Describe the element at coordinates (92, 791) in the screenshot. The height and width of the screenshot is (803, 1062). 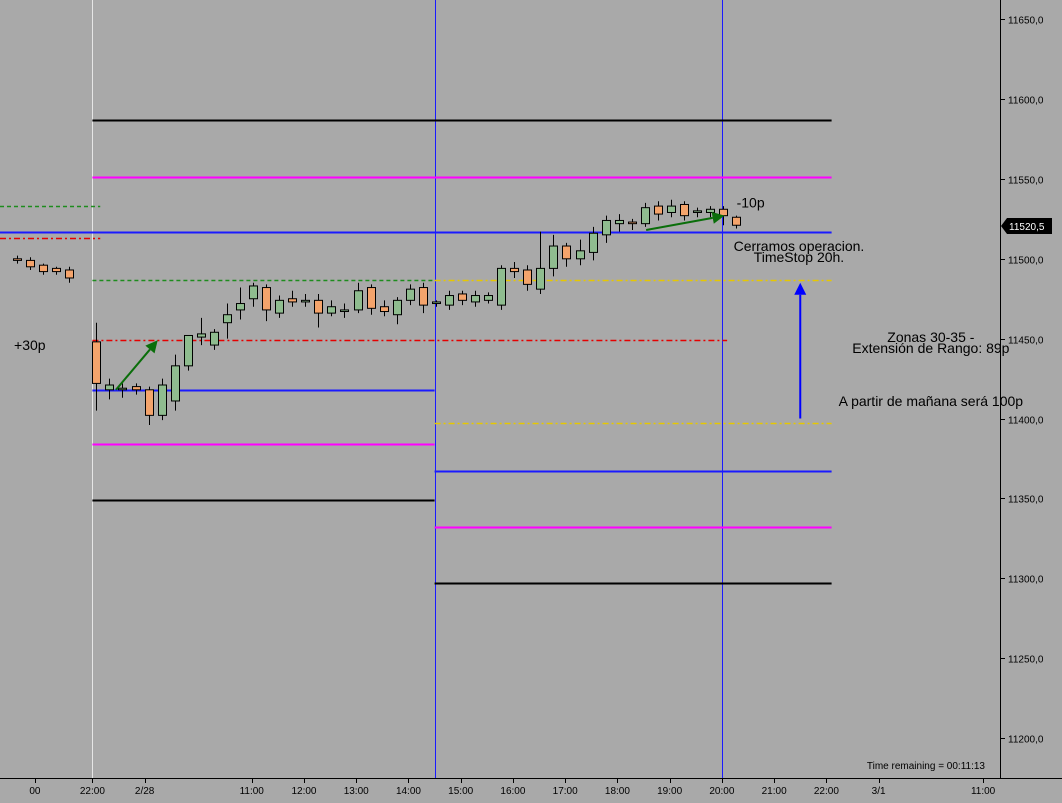
I see `x-tick-label: 22:00` at that location.